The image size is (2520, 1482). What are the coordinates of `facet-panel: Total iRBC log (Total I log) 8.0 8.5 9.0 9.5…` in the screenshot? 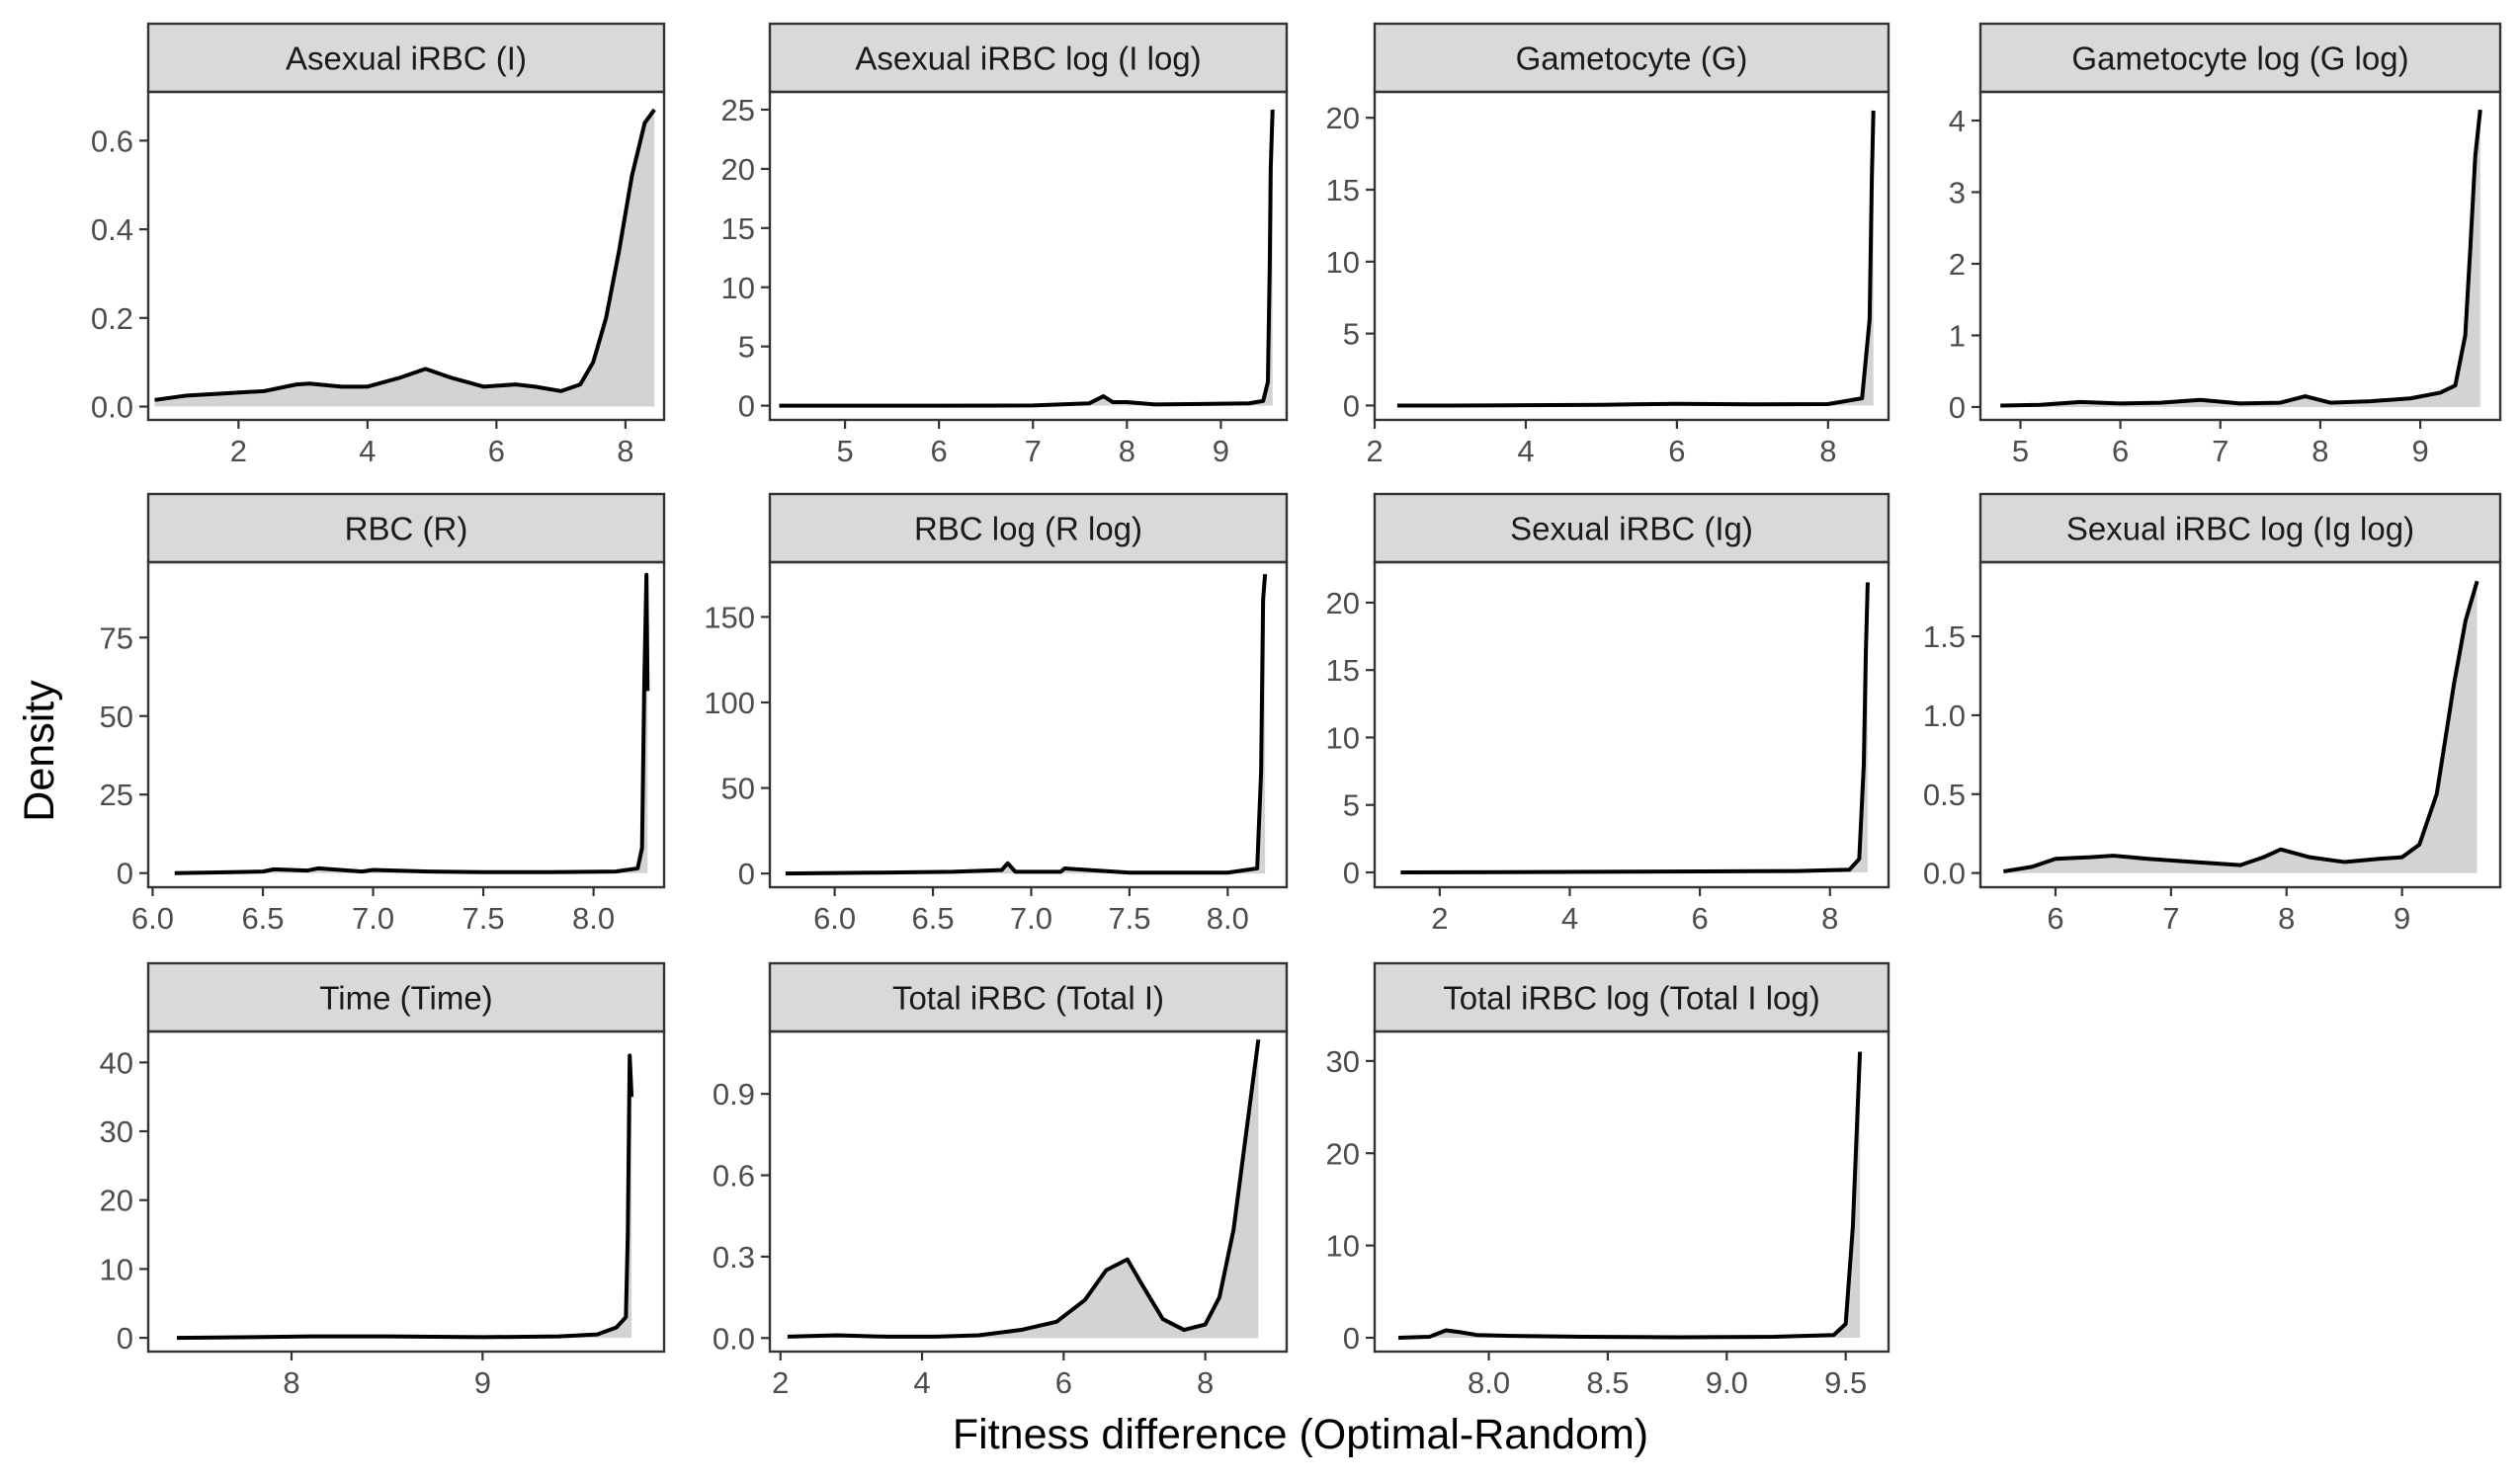 It's located at (1608, 1180).